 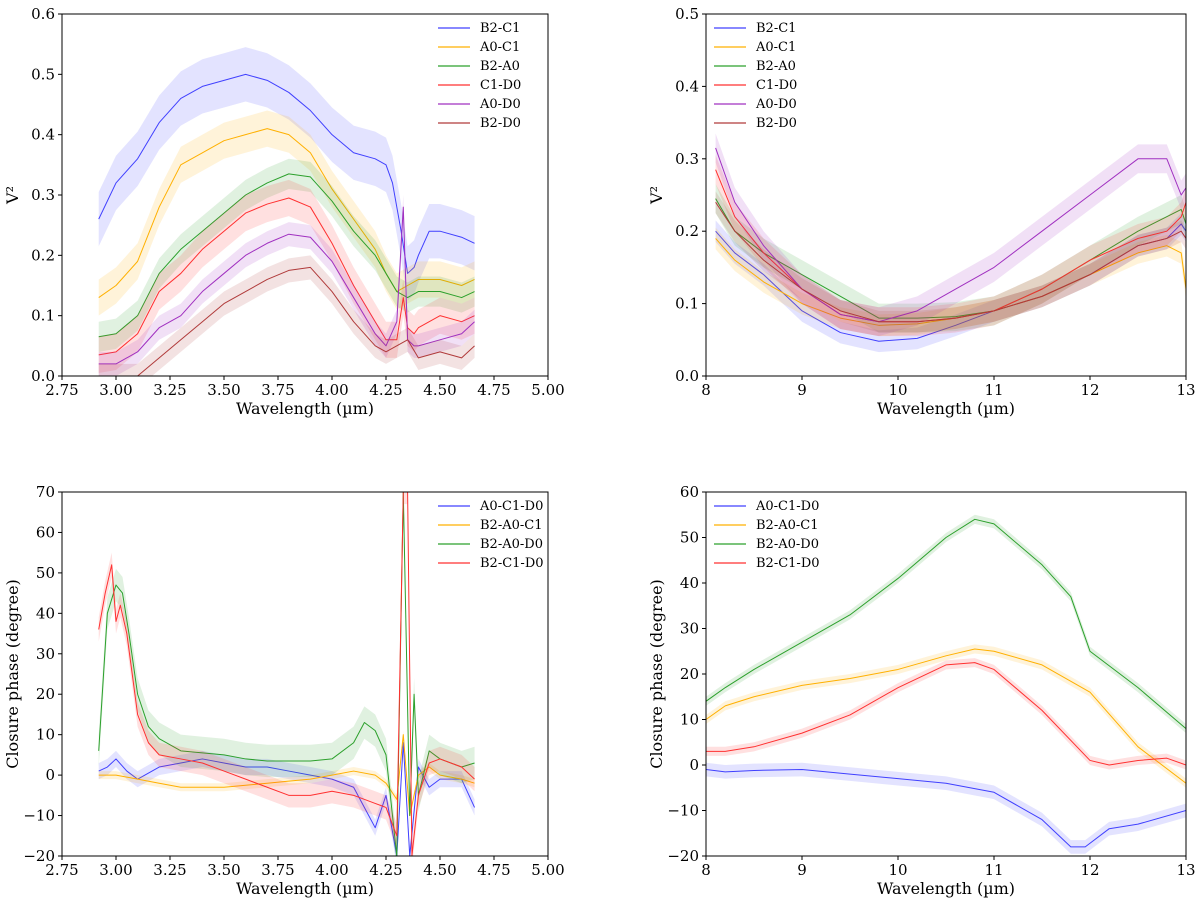 I want to click on x-tick-label: 4.25, so click(x=385, y=390).